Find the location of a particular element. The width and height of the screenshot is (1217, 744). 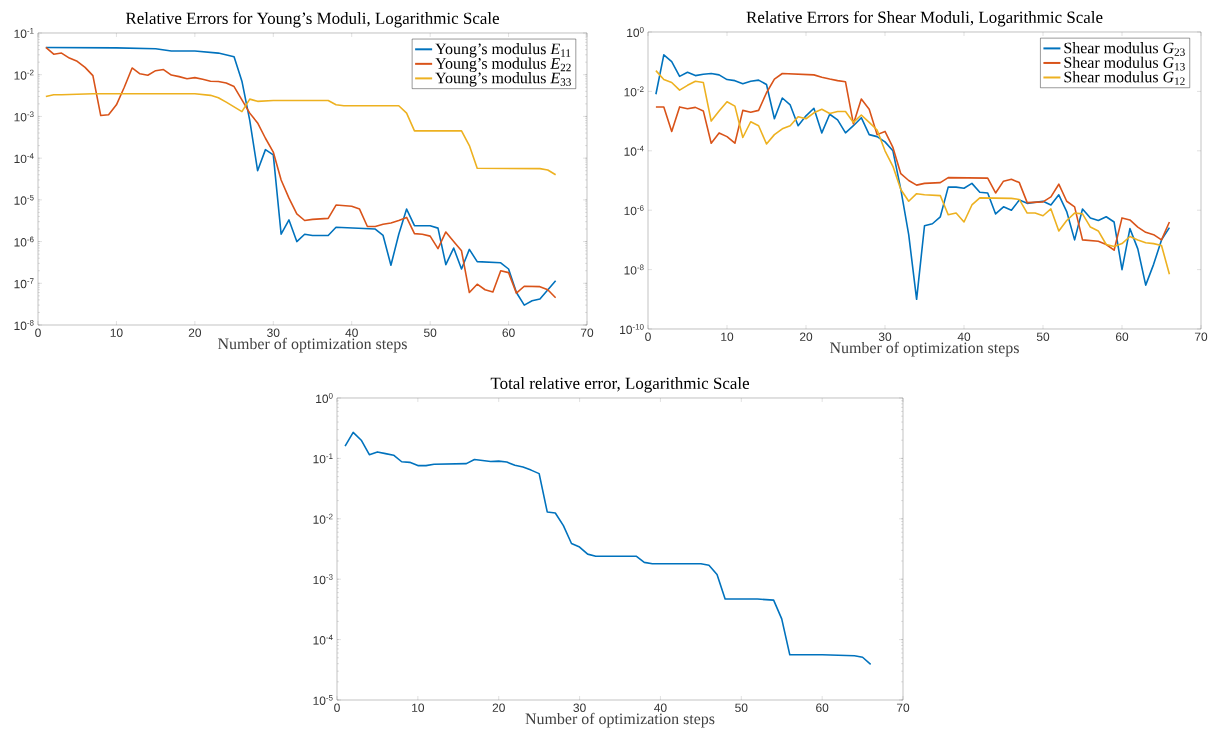

legend-label: Young’s modulus E$_{11}$ is located at coordinates (503, 50).